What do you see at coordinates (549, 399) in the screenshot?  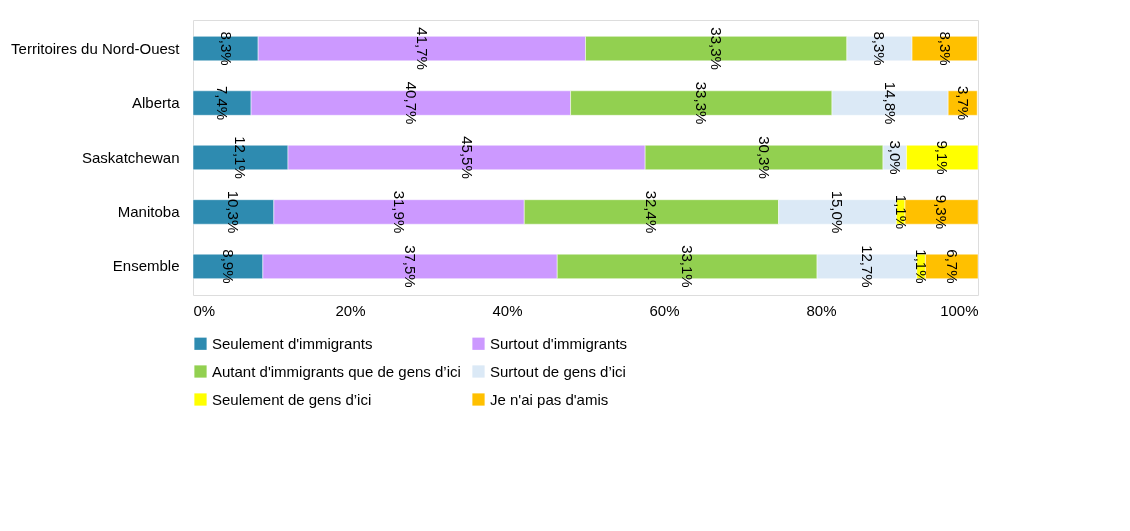 I see `legend-label: Je n'ai pas d'amis` at bounding box center [549, 399].